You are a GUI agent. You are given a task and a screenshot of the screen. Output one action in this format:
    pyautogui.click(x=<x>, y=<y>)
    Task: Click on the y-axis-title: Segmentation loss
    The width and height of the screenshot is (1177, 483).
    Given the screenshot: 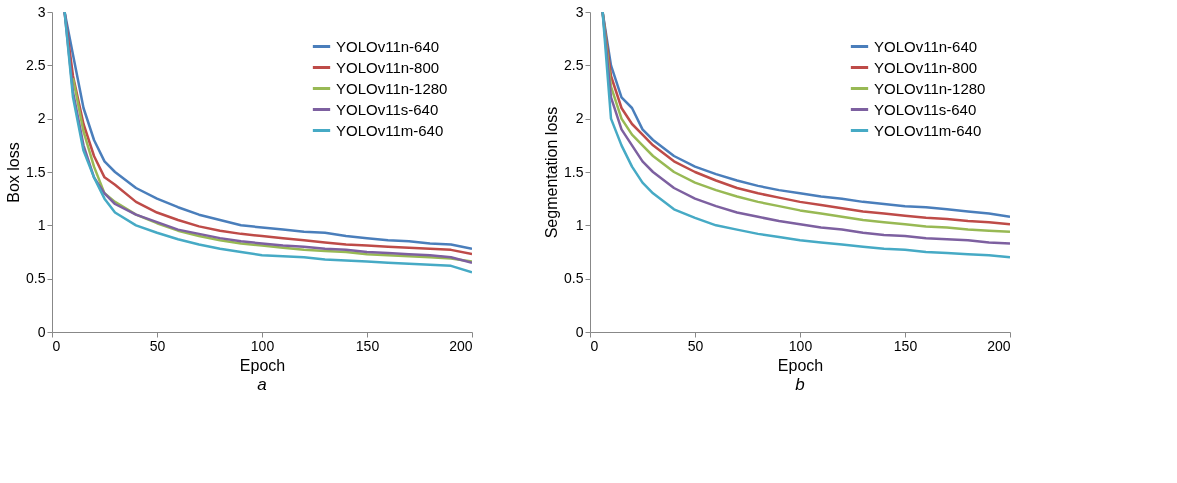 What is the action you would take?
    pyautogui.click(x=552, y=172)
    